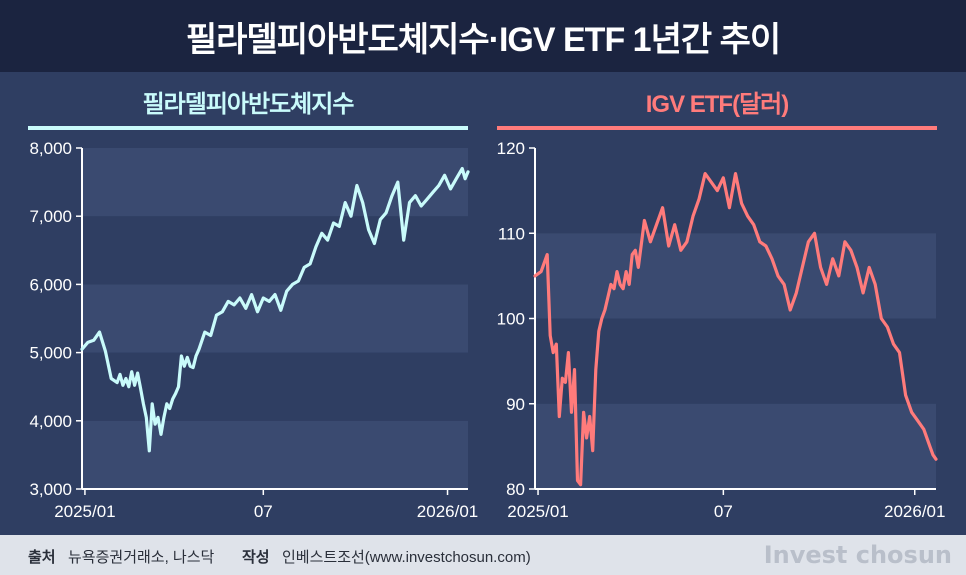 Image resolution: width=966 pixels, height=575 pixels. What do you see at coordinates (511, 148) in the screenshot?
I see `igv-y-tick-label: 120` at bounding box center [511, 148].